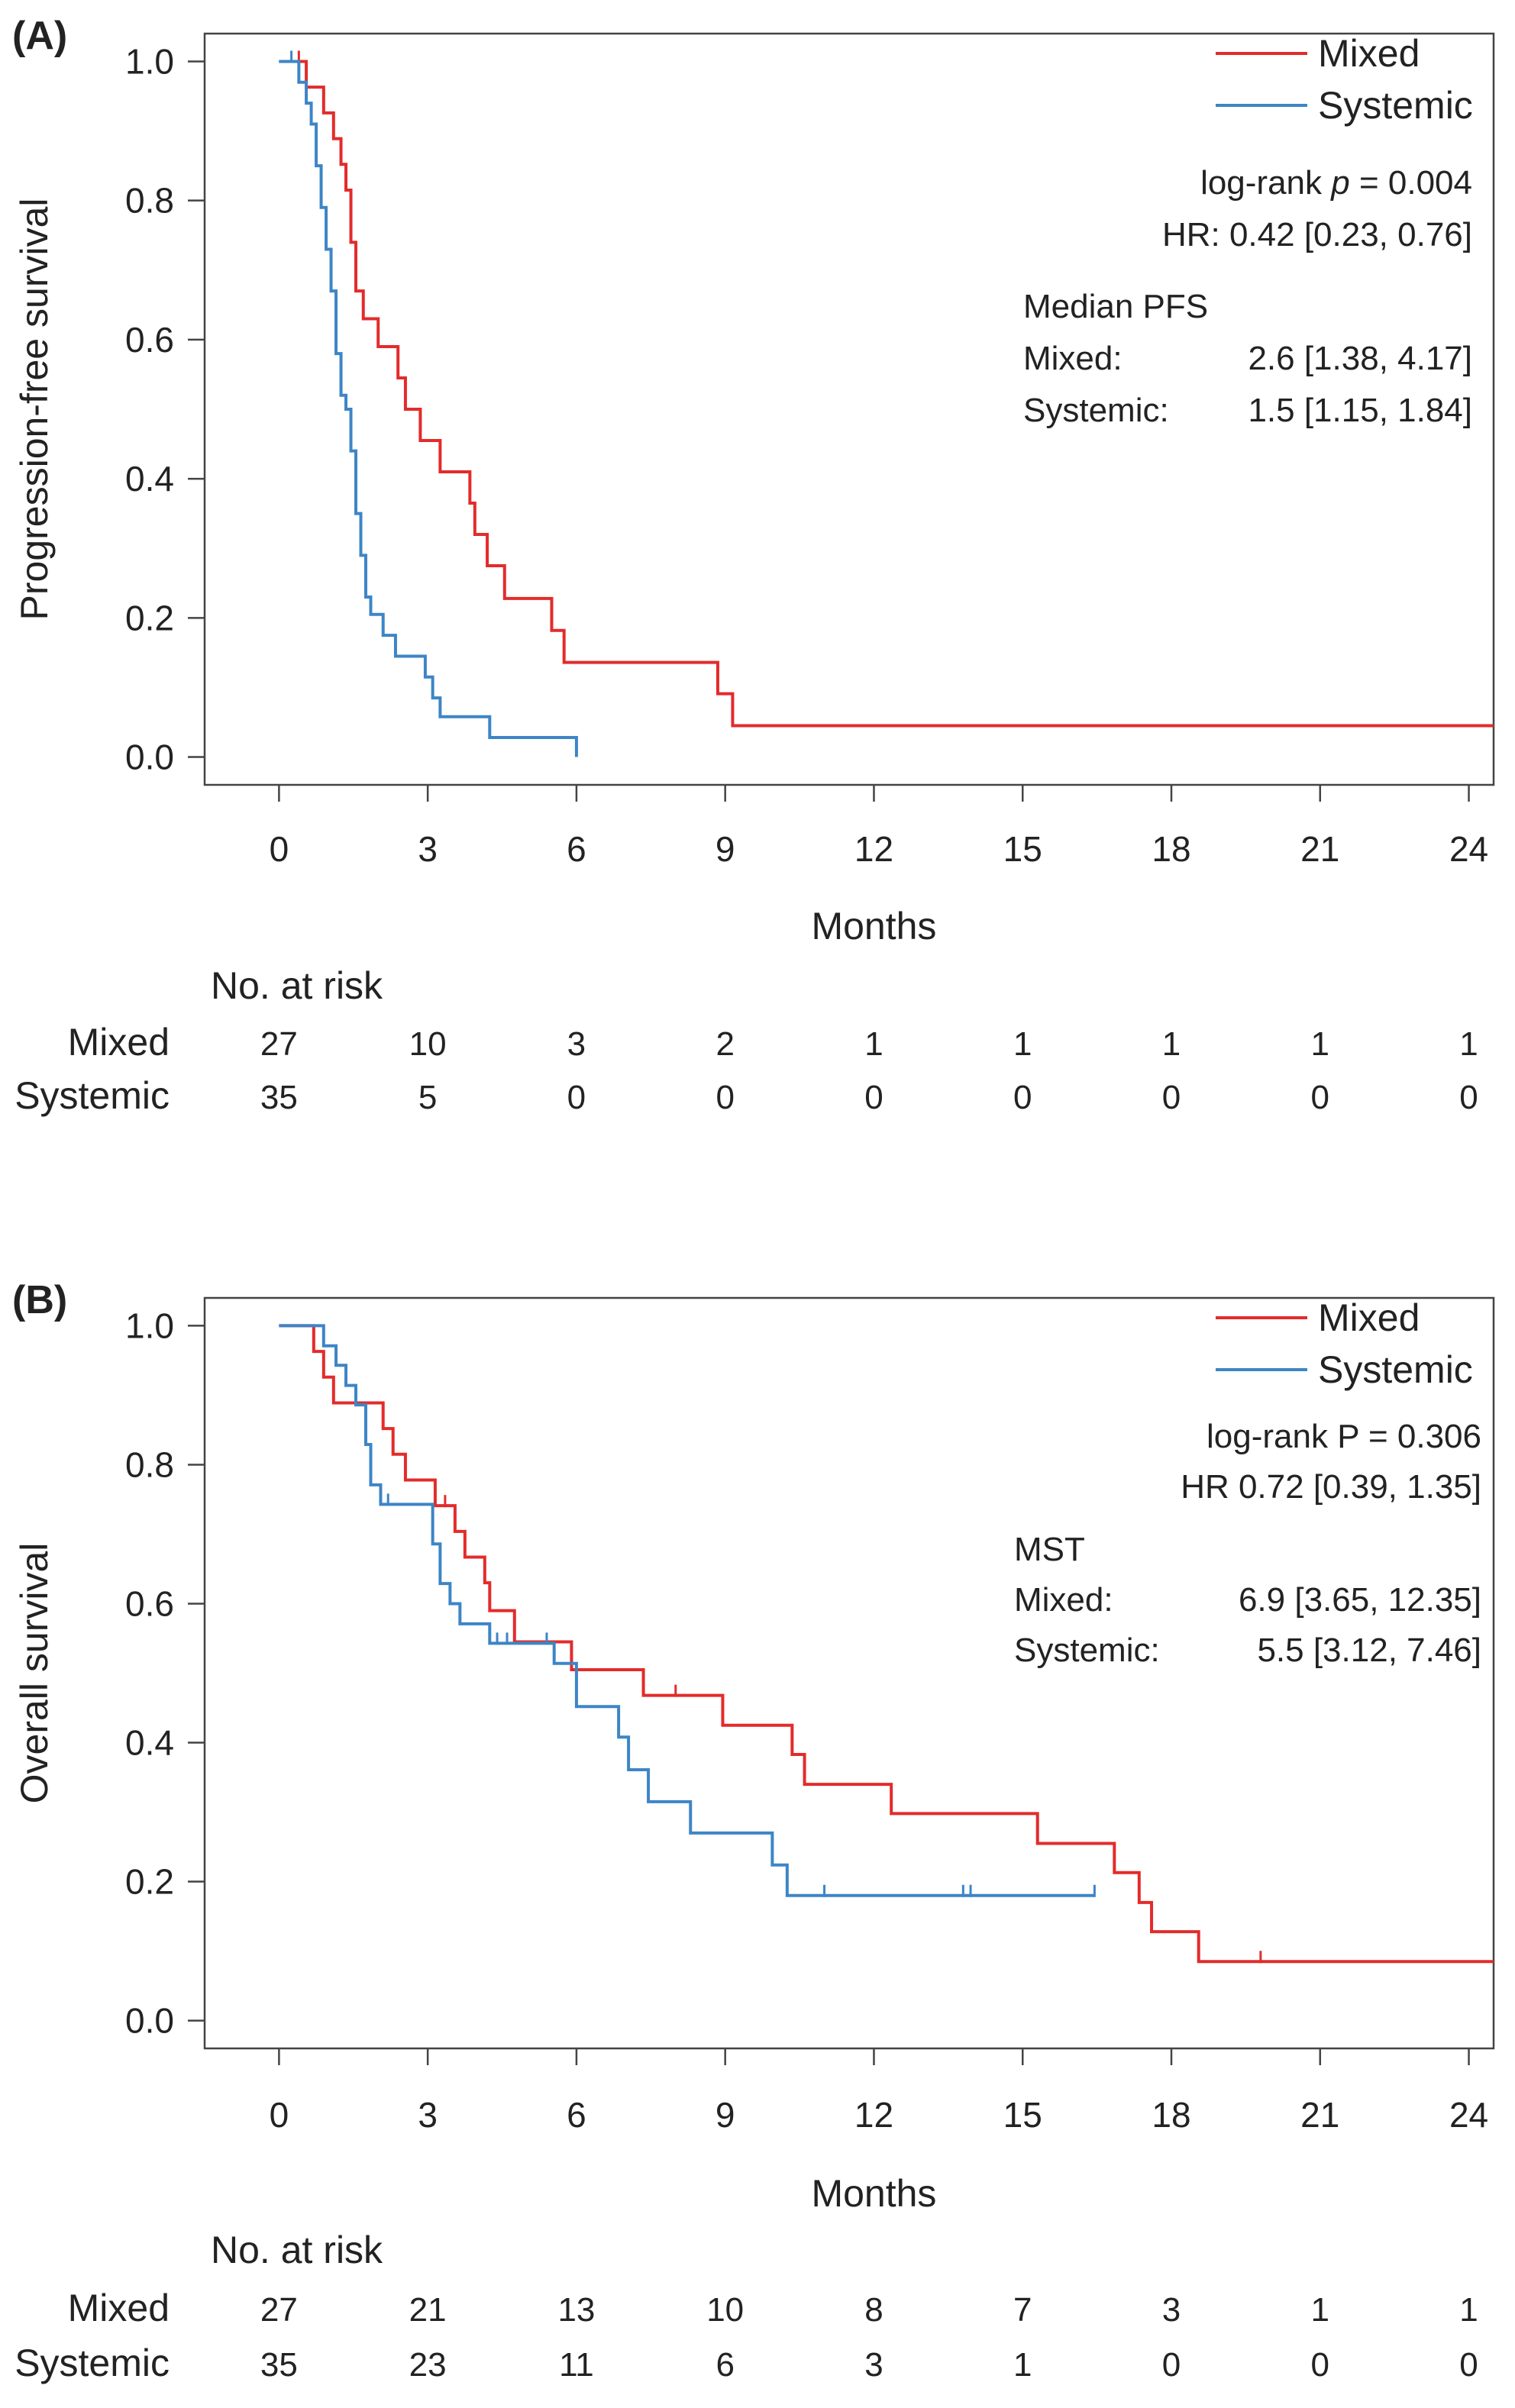 The height and width of the screenshot is (2408, 1515). I want to click on risk-count: 5, so click(427, 1097).